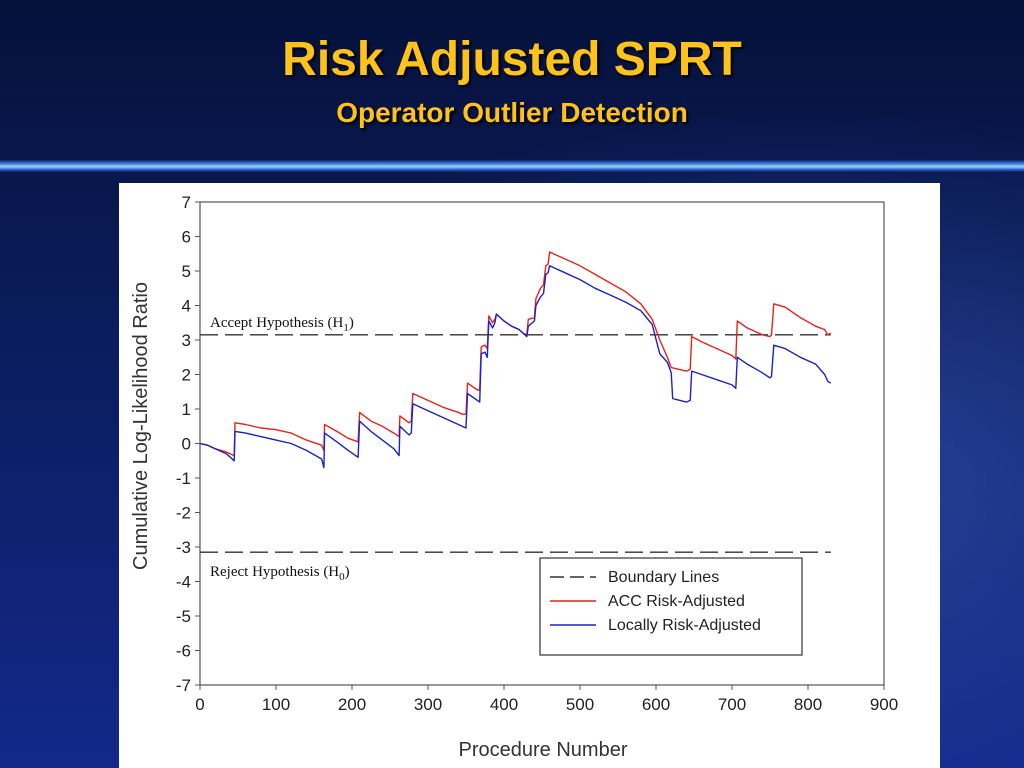  I want to click on y-tick-label: 7, so click(186, 202).